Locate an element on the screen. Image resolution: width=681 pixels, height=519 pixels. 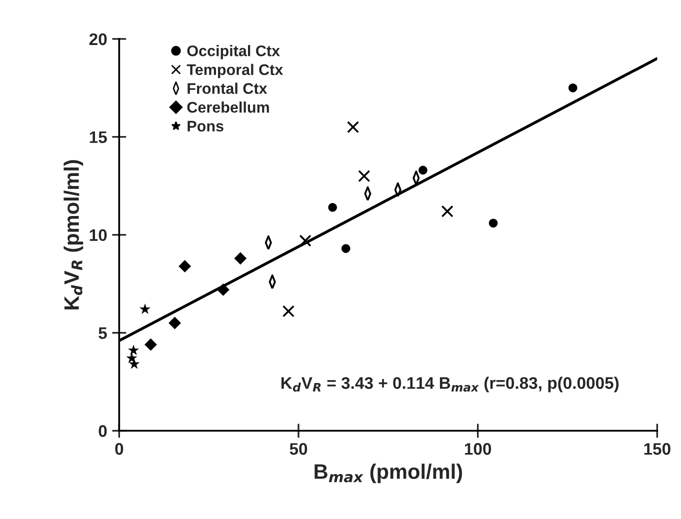
legend-label: Frontal Ctx is located at coordinates (228, 88).